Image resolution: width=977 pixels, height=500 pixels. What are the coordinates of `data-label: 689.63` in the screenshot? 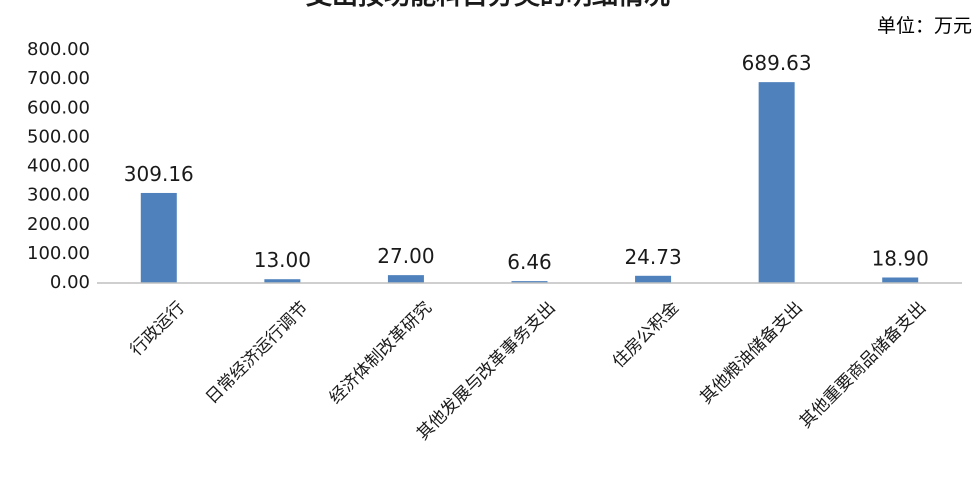 It's located at (777, 63).